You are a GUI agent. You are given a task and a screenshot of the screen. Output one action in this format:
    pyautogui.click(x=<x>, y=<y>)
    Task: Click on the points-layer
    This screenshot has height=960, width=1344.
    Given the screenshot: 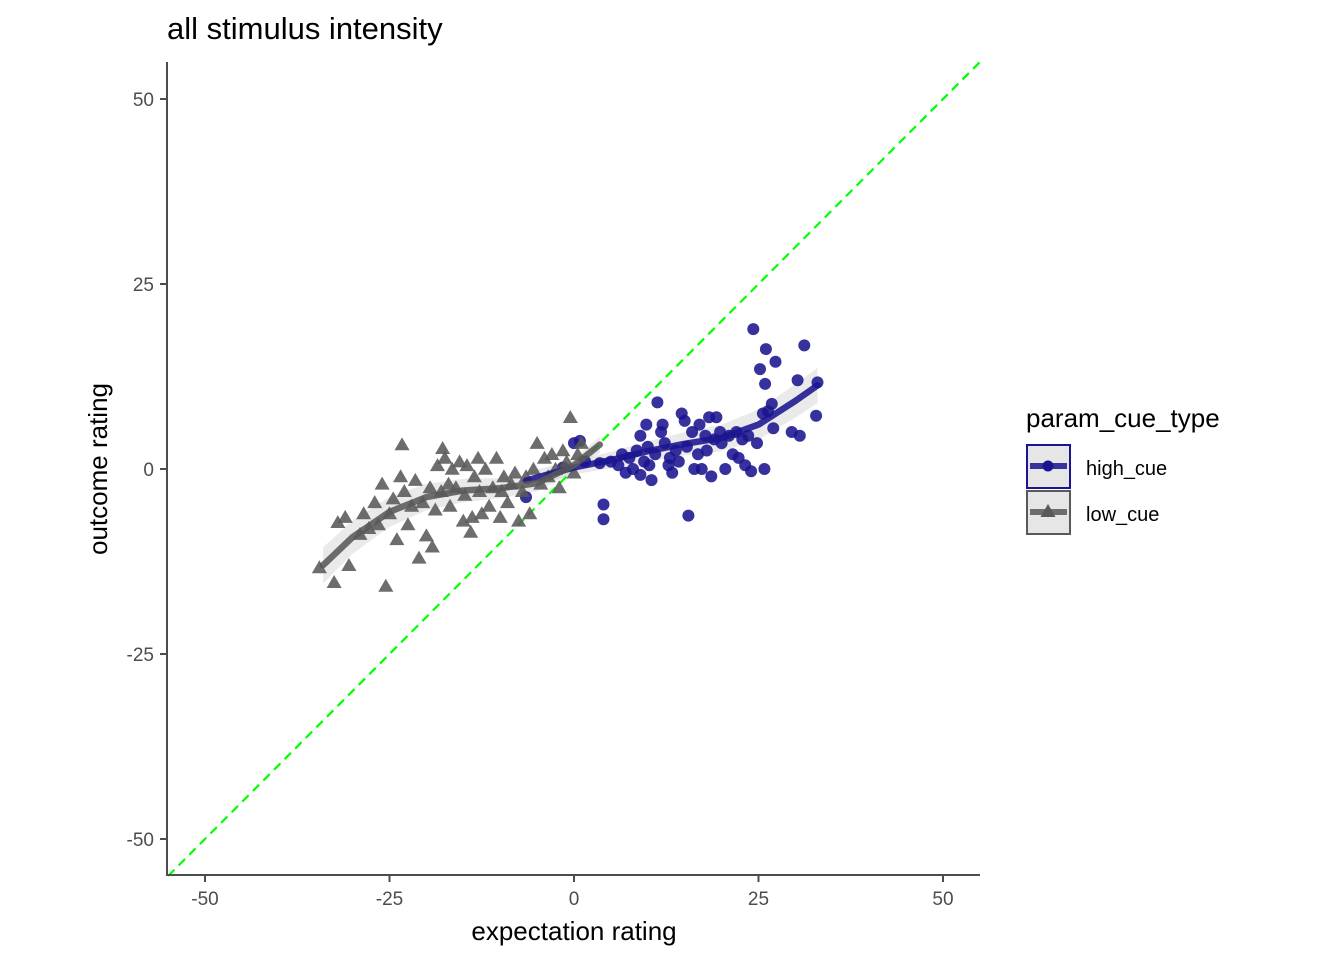 What is the action you would take?
    pyautogui.click(x=567, y=457)
    